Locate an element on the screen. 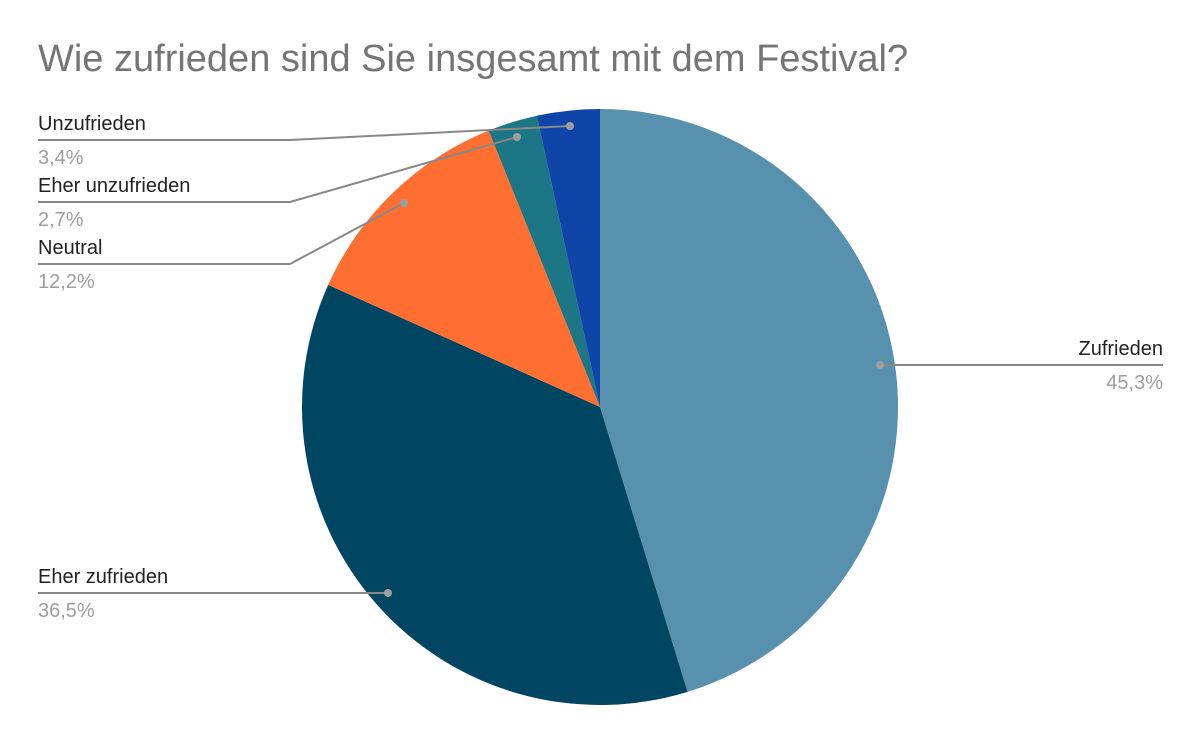 This screenshot has width=1200, height=742. pct-eher-zufrieden: 36,5% is located at coordinates (66, 611).